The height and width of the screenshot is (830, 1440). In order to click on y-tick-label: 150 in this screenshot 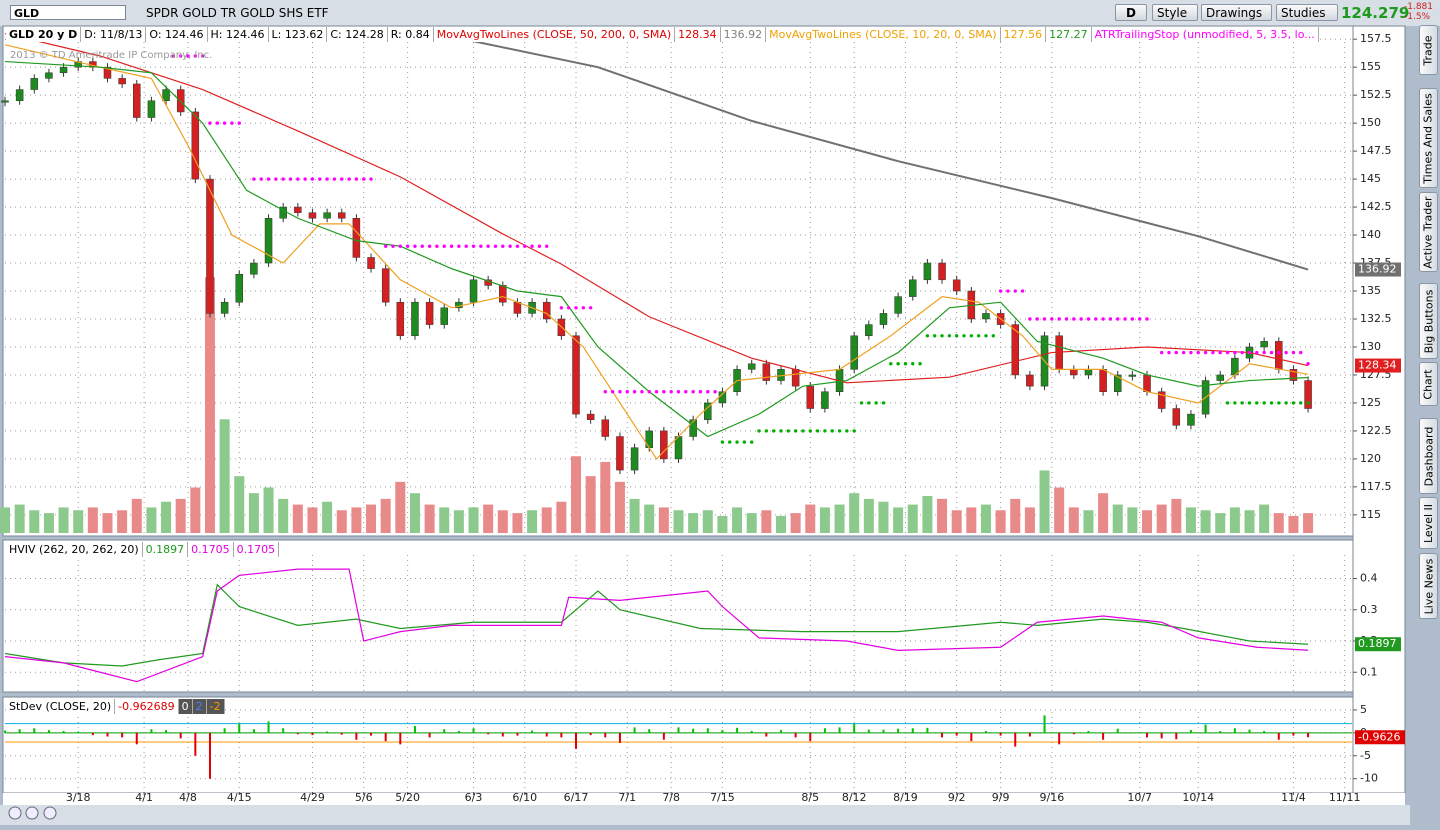, I will do `click(1370, 122)`.